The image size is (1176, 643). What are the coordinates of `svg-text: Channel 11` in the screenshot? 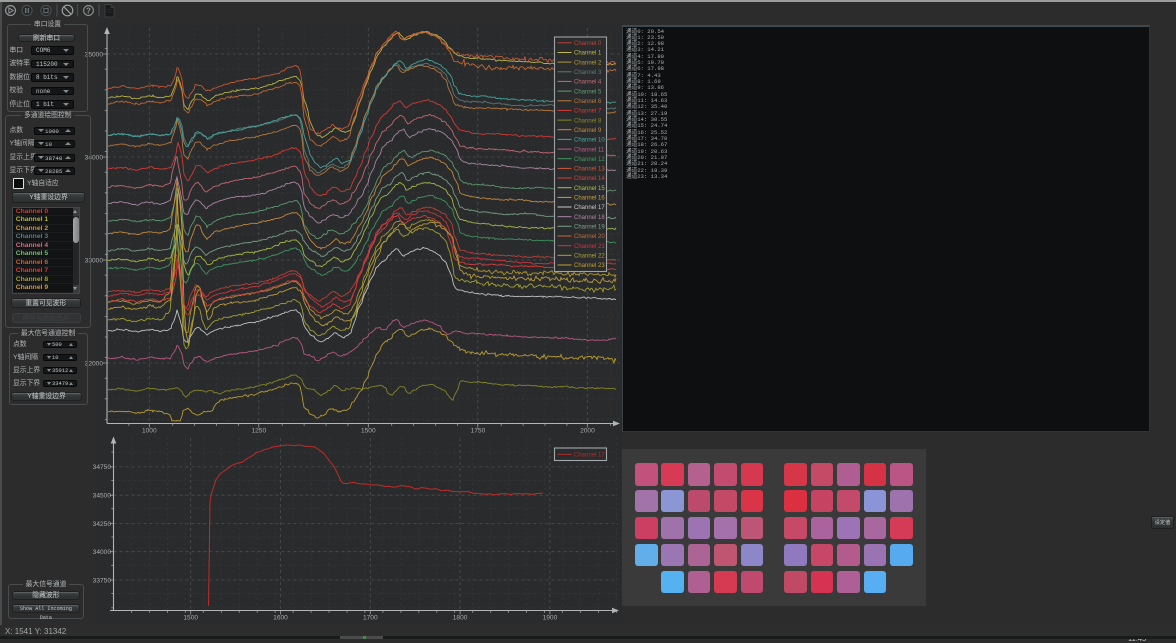 It's located at (589, 150).